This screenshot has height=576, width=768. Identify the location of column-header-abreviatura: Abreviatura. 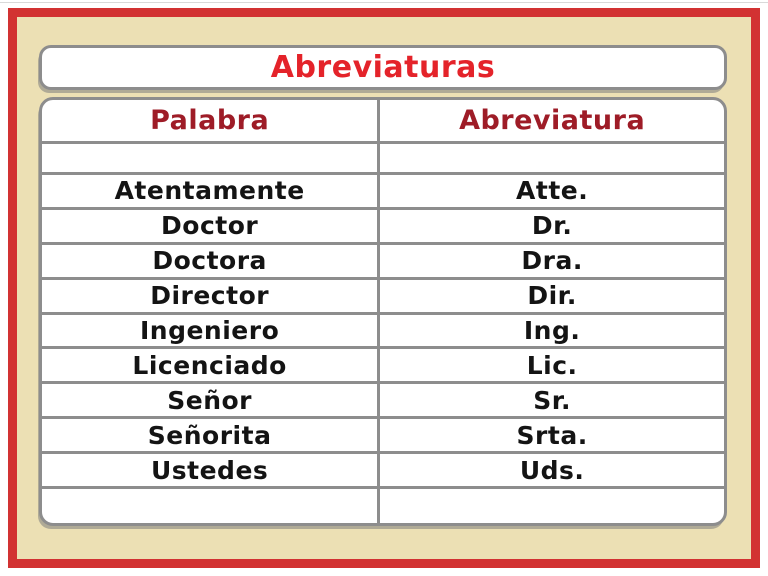
(552, 120).